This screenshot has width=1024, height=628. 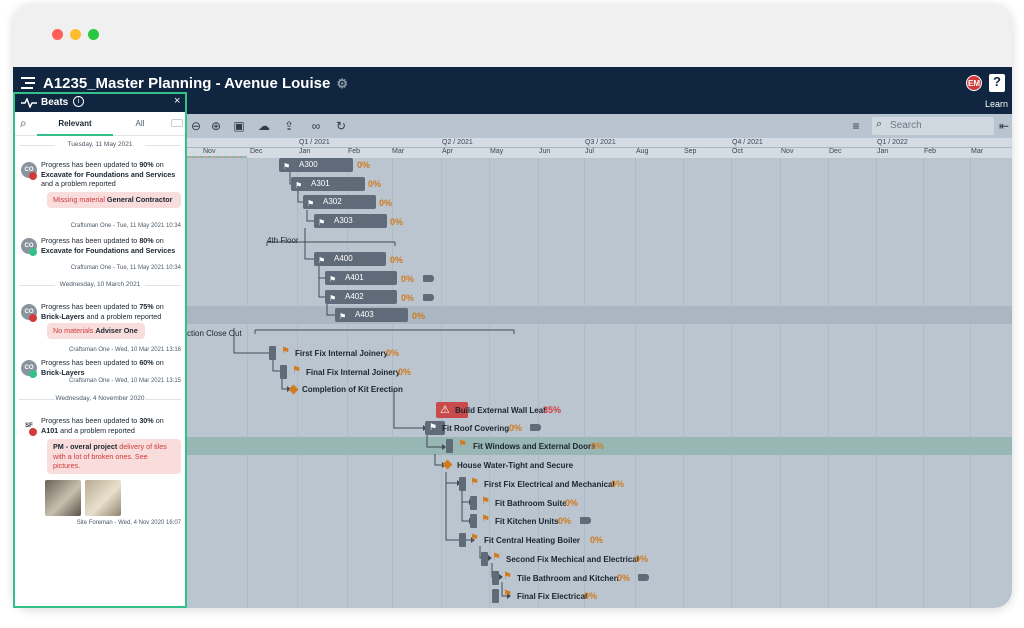 What do you see at coordinates (476, 428) in the screenshot?
I see `task-label: Fit Roof Covering` at bounding box center [476, 428].